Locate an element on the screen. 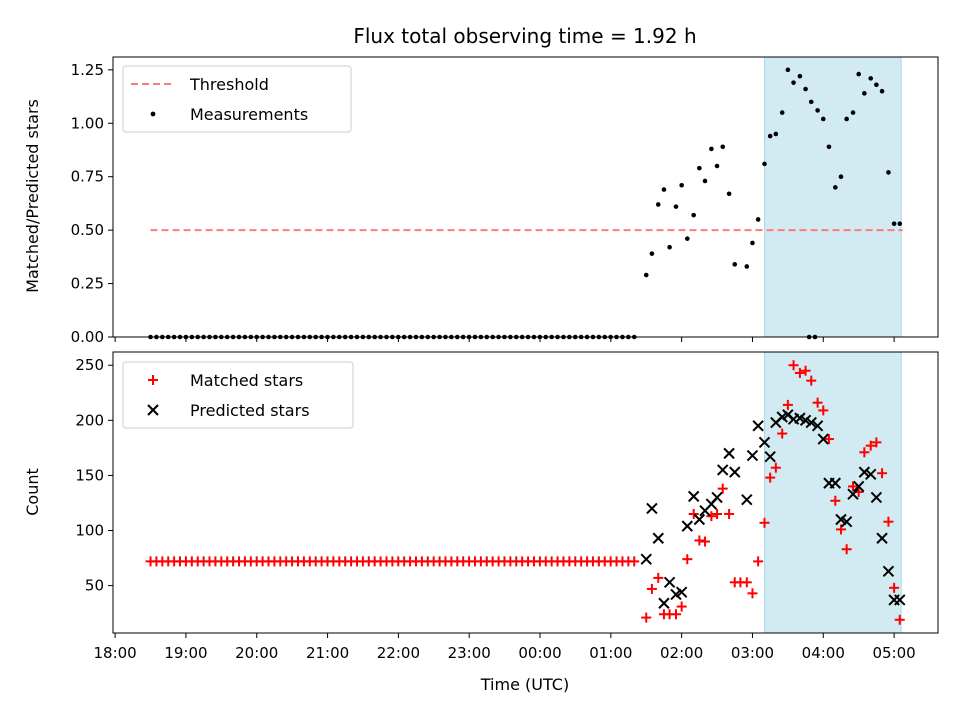 The height and width of the screenshot is (720, 960). y-tick-label: 200 is located at coordinates (89, 420).